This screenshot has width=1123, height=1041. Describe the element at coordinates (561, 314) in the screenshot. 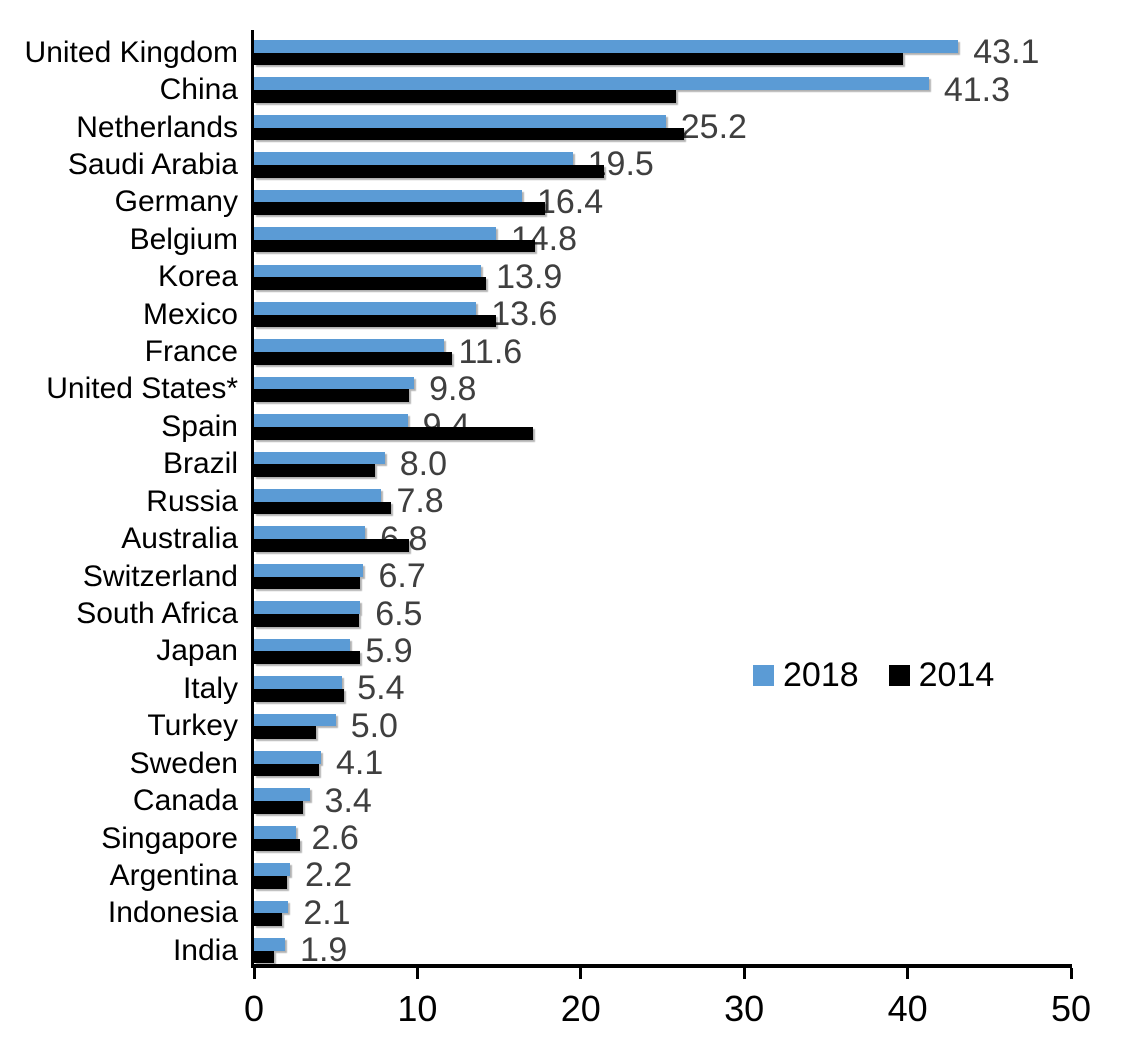

I see `category-row: Mexico 13.6` at that location.